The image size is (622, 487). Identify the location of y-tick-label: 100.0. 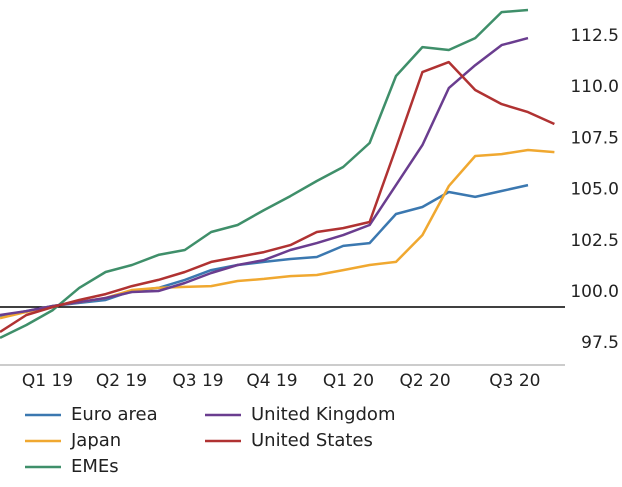
(594, 292).